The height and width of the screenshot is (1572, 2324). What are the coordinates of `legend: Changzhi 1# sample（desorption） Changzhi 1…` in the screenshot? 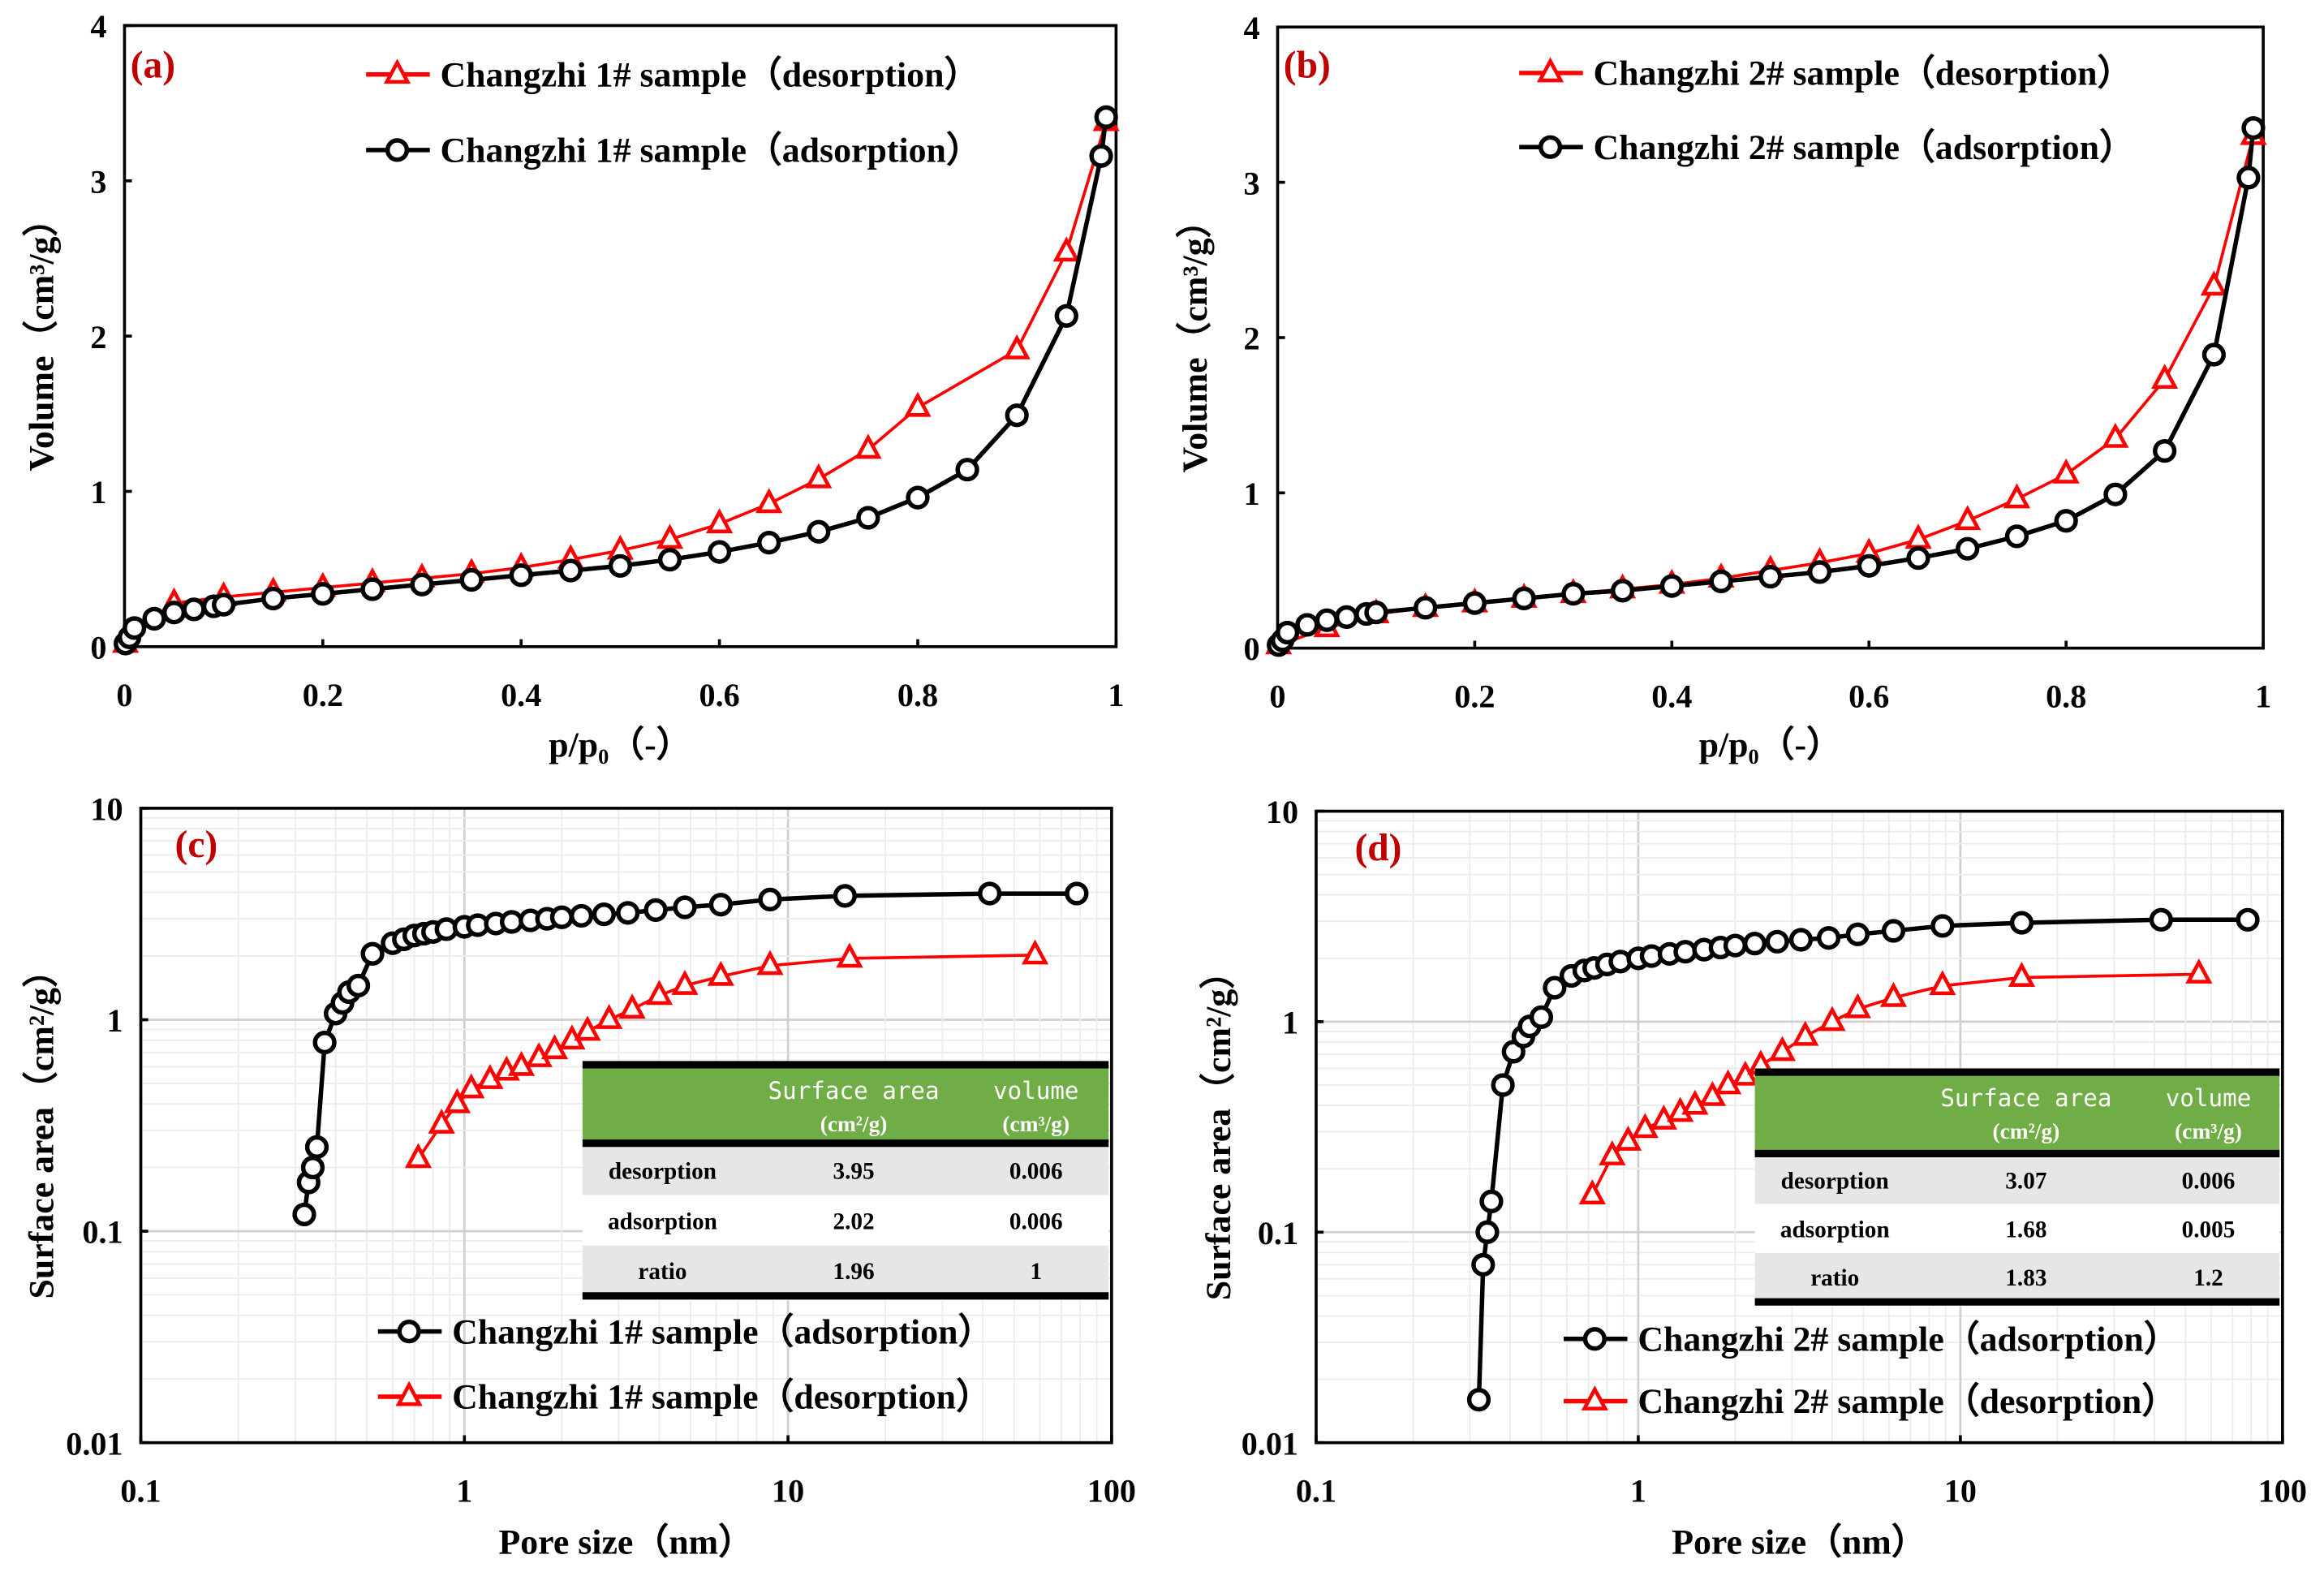 It's located at (674, 112).